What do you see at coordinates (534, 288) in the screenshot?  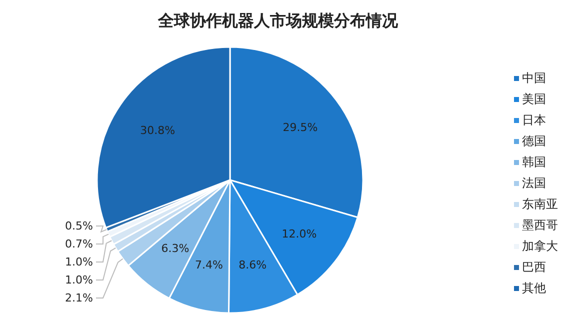 I see `legend-label: 其他` at bounding box center [534, 288].